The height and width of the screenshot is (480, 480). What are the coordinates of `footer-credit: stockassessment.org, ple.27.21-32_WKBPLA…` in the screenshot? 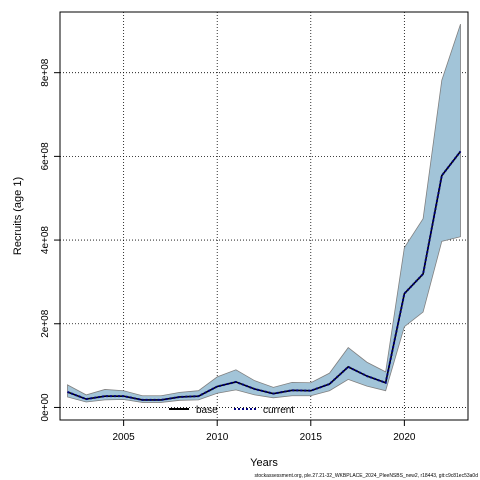 It's located at (367, 476).